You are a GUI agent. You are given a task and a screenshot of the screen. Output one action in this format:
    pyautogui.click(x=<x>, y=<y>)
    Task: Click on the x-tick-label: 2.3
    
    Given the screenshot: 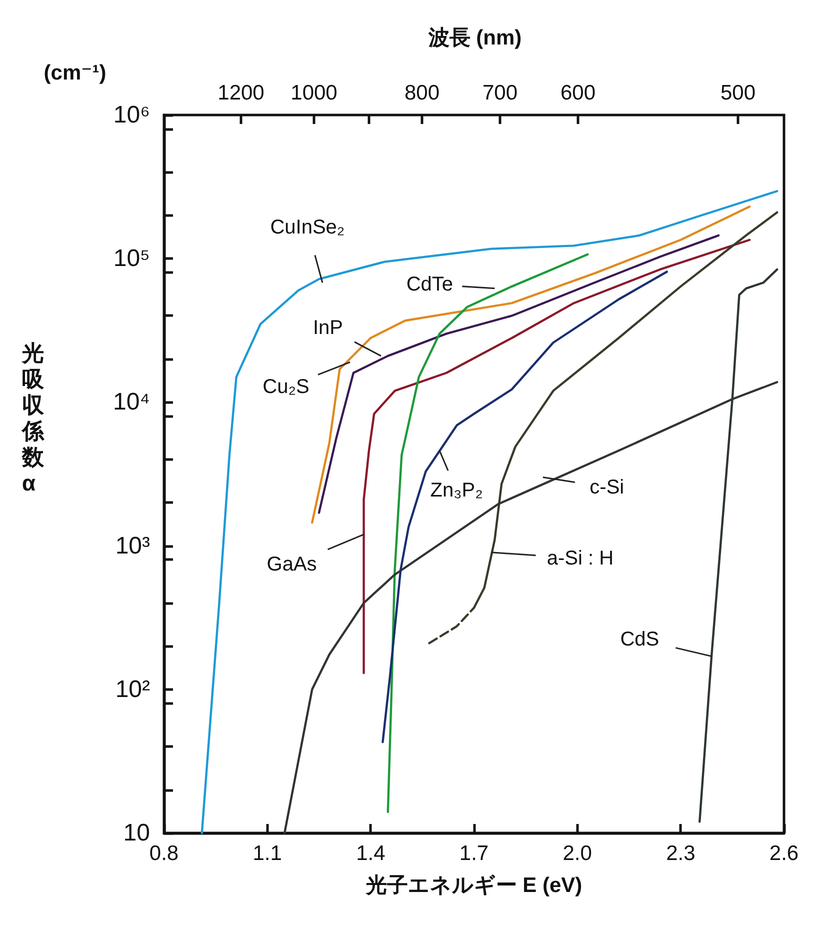 What is the action you would take?
    pyautogui.click(x=681, y=853)
    